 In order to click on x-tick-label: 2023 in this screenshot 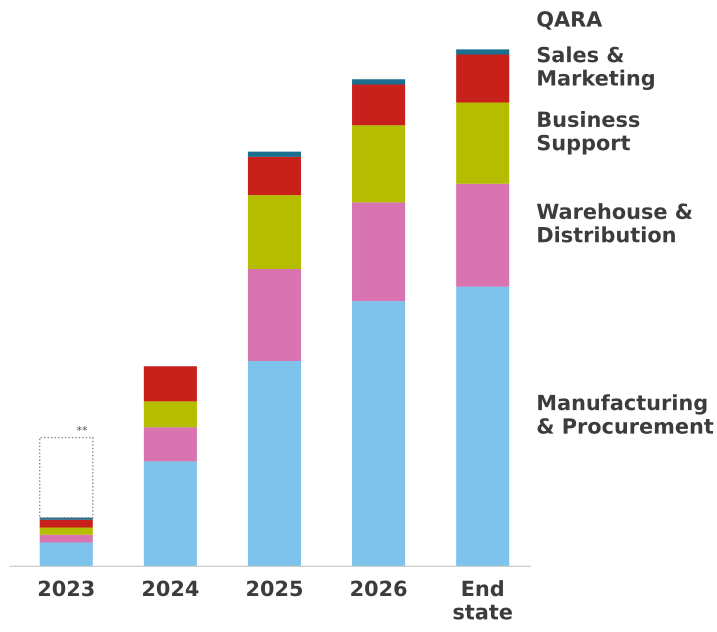, I will do `click(66, 588)`.